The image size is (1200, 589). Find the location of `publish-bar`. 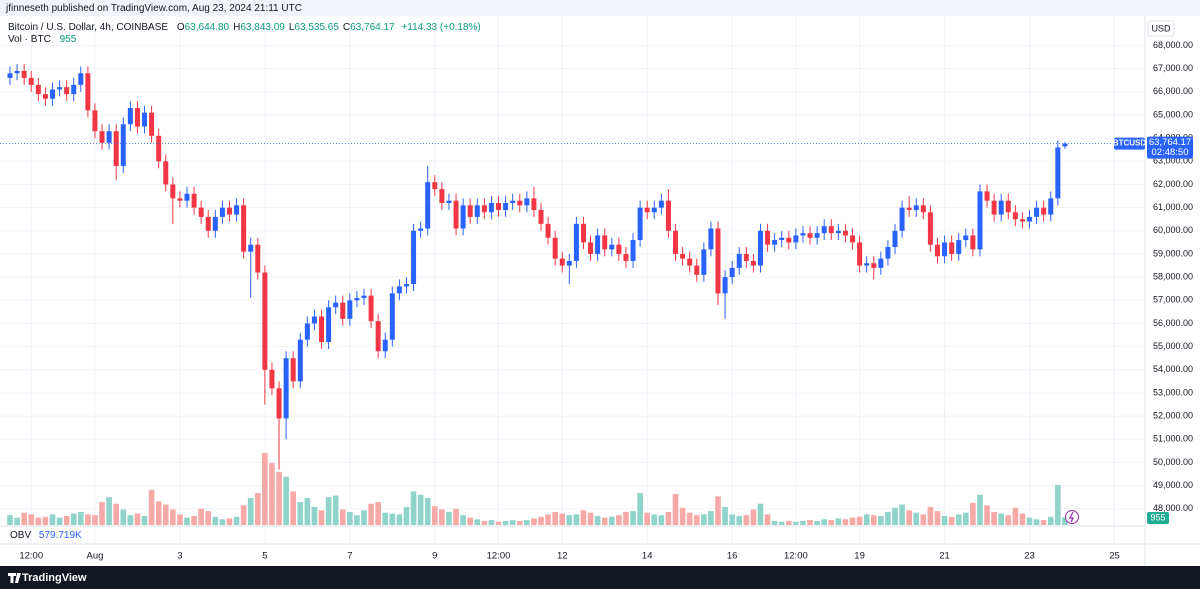

publish-bar is located at coordinates (600, 8).